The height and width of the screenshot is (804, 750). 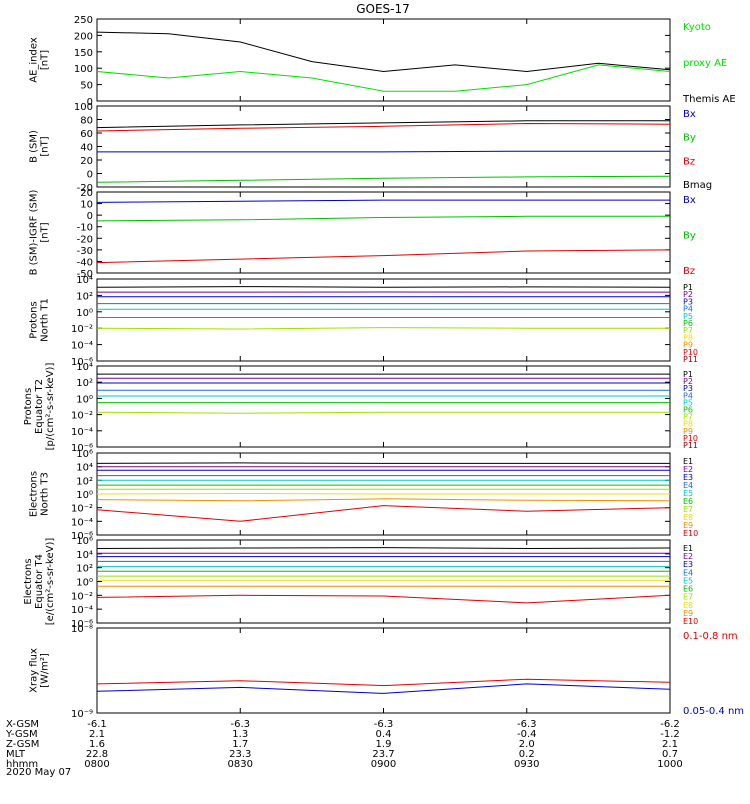 I want to click on y-tick-label: 150, so click(x=83, y=53).